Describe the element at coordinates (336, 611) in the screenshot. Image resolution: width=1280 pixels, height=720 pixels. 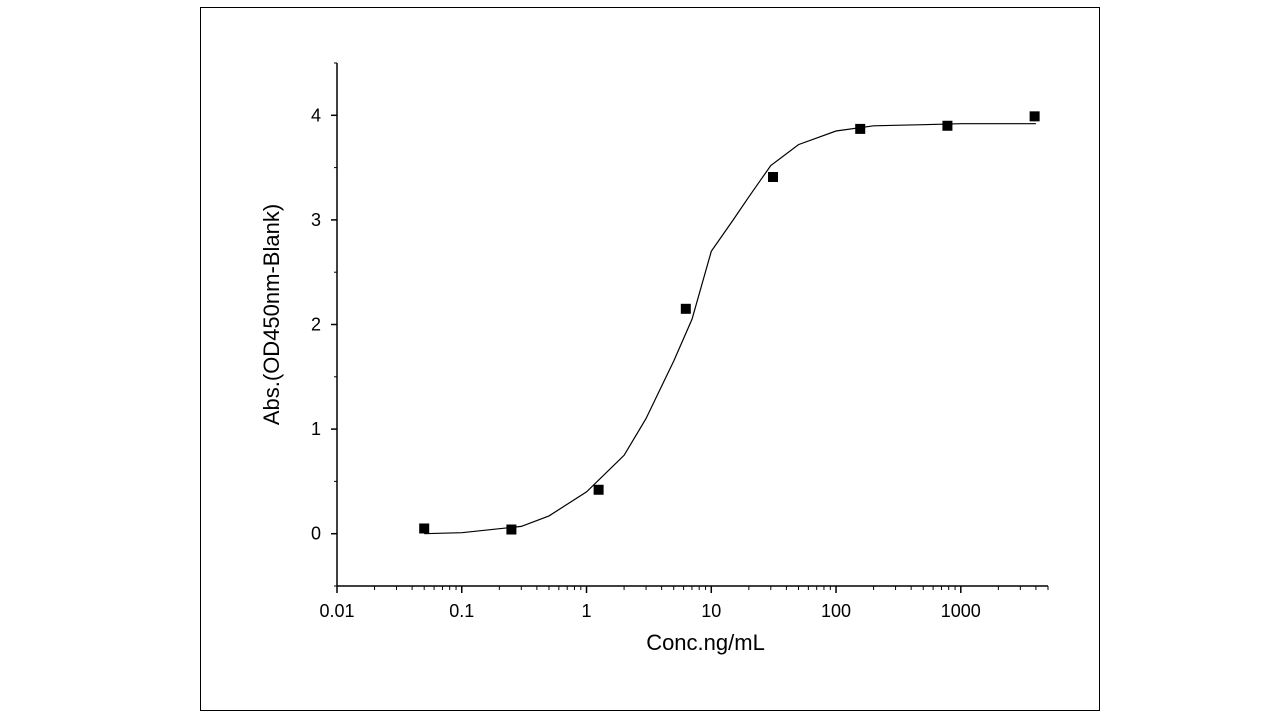
I see `x-tick-label: 0.01` at that location.